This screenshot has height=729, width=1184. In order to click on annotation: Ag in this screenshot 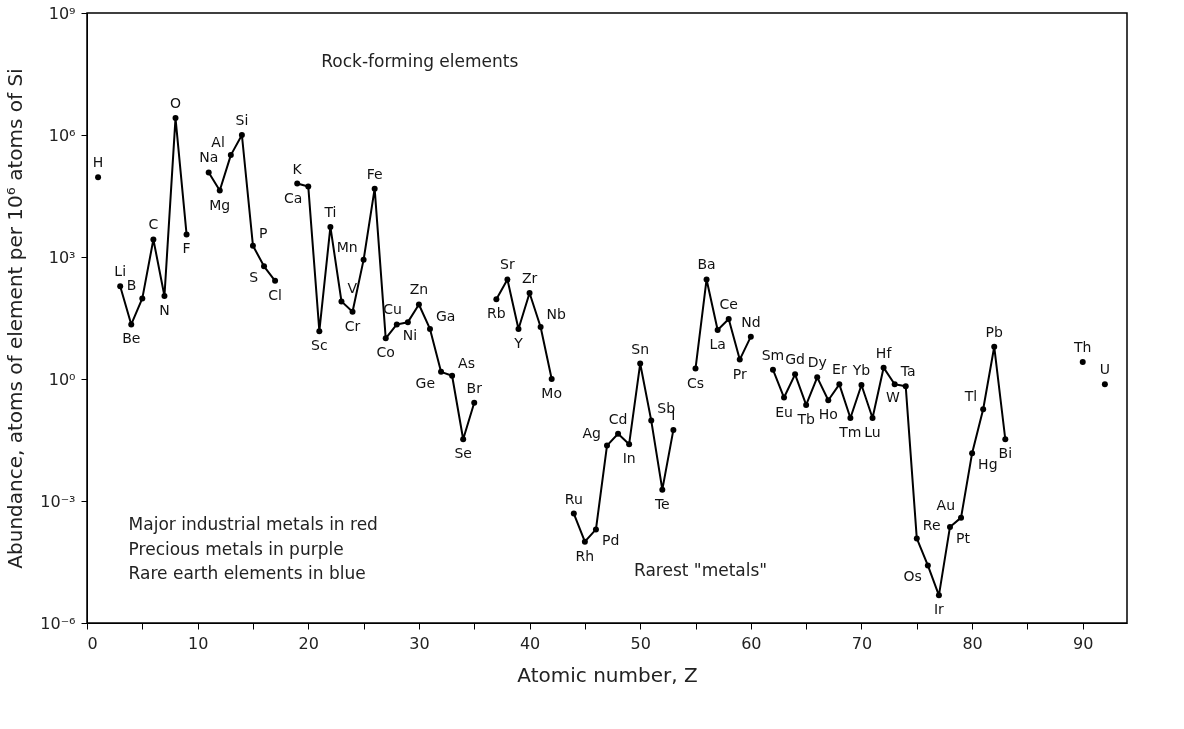, I will do `click(591, 432)`.